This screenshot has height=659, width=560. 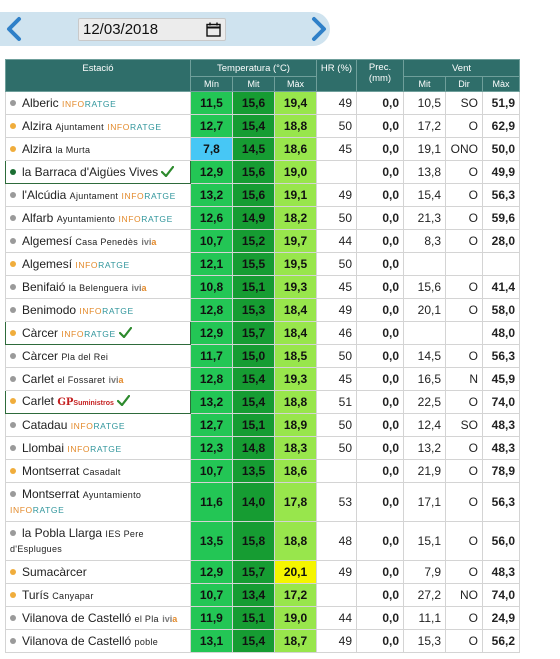 What do you see at coordinates (501, 195) in the screenshot?
I see `wind-max-cell: 56,3` at bounding box center [501, 195].